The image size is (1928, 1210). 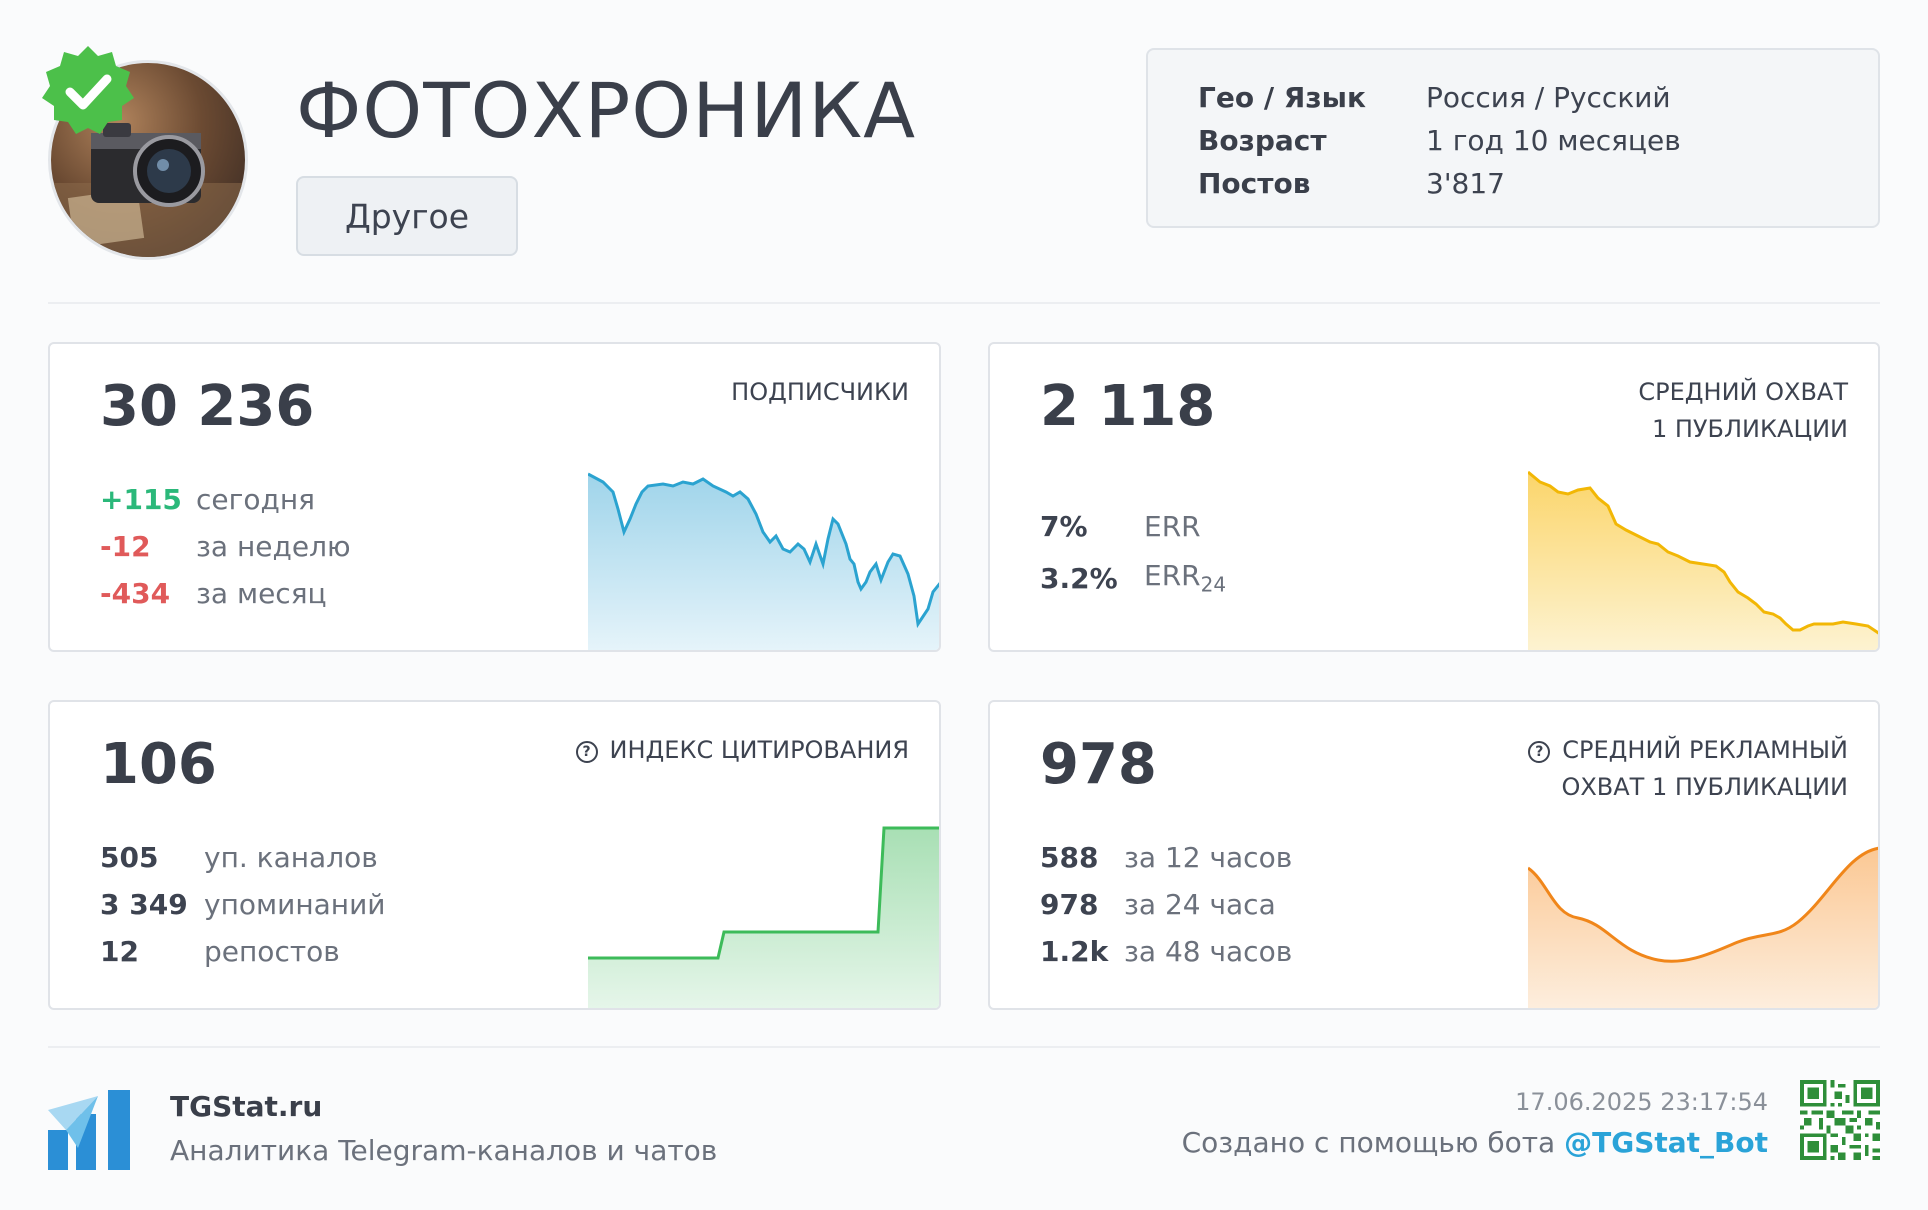 What do you see at coordinates (763, 917) in the screenshot?
I see `citation-index-sparkline` at bounding box center [763, 917].